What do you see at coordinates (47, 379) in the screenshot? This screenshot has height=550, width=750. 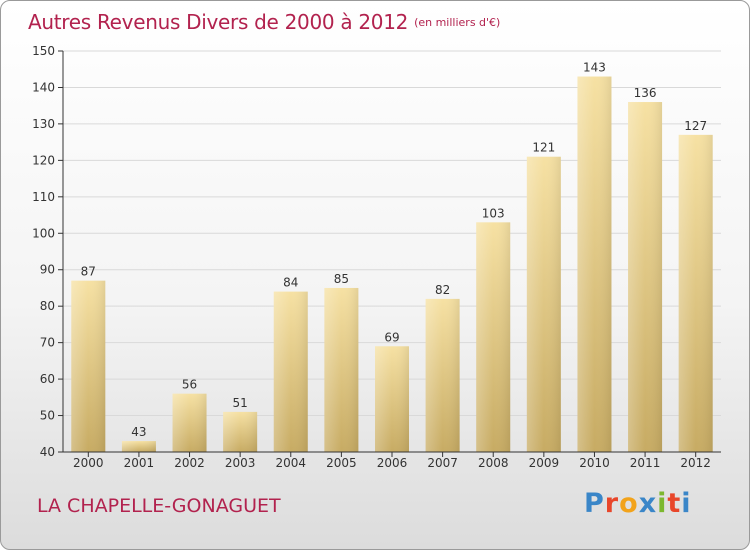 I see `y-tick-label: 60` at bounding box center [47, 379].